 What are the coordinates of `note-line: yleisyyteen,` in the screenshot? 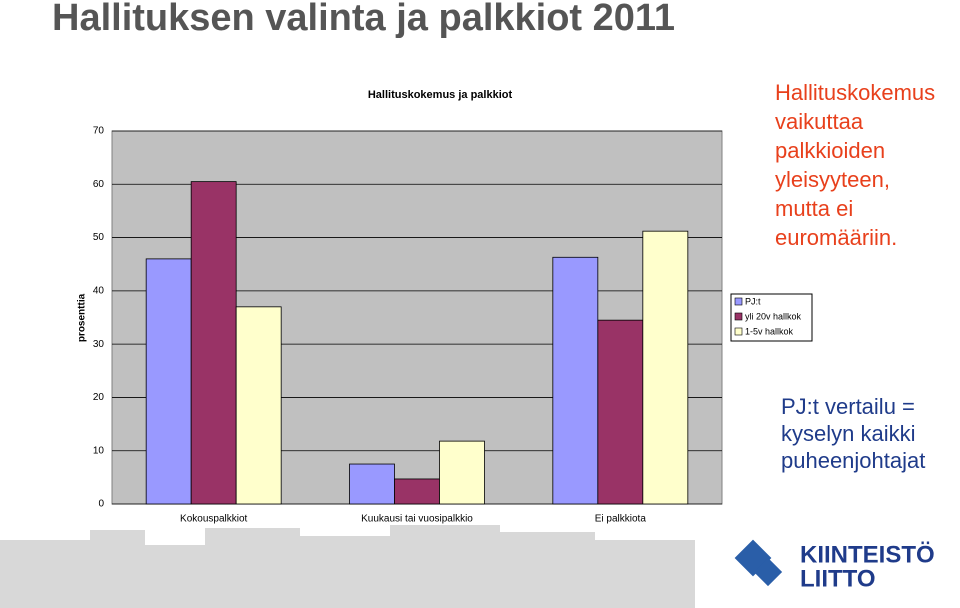 It's located at (832, 179).